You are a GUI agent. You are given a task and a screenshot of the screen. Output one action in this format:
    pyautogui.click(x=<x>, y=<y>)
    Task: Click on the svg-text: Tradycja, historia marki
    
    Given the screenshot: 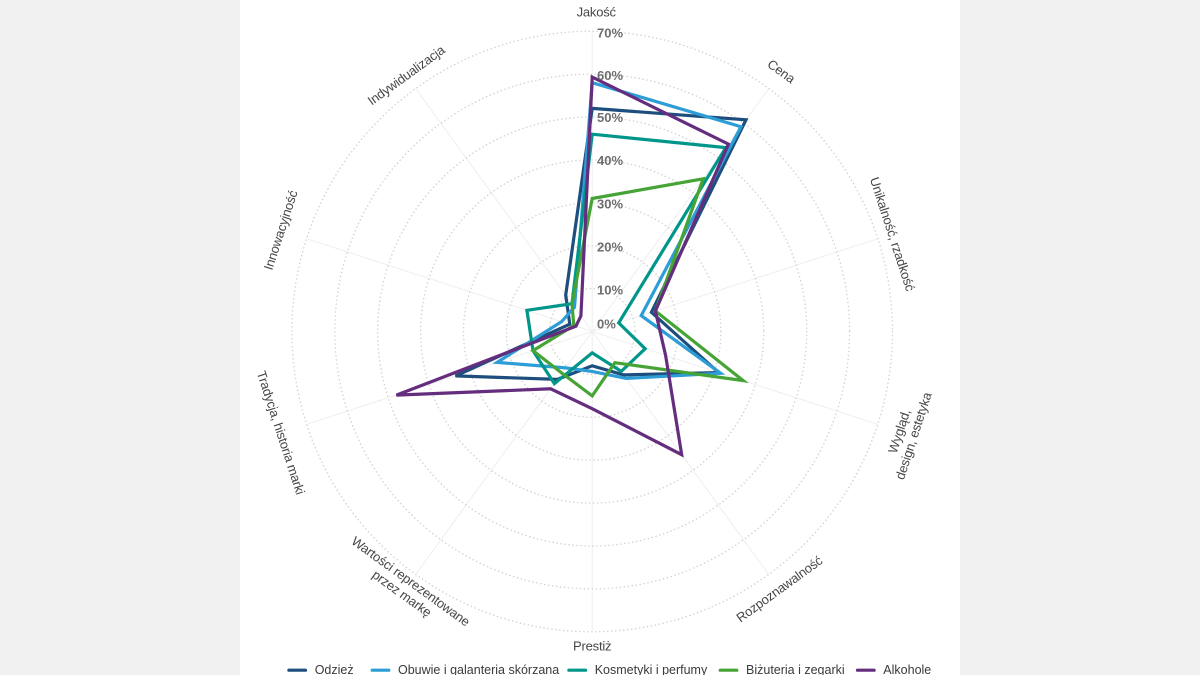 What is the action you would take?
    pyautogui.click(x=281, y=433)
    